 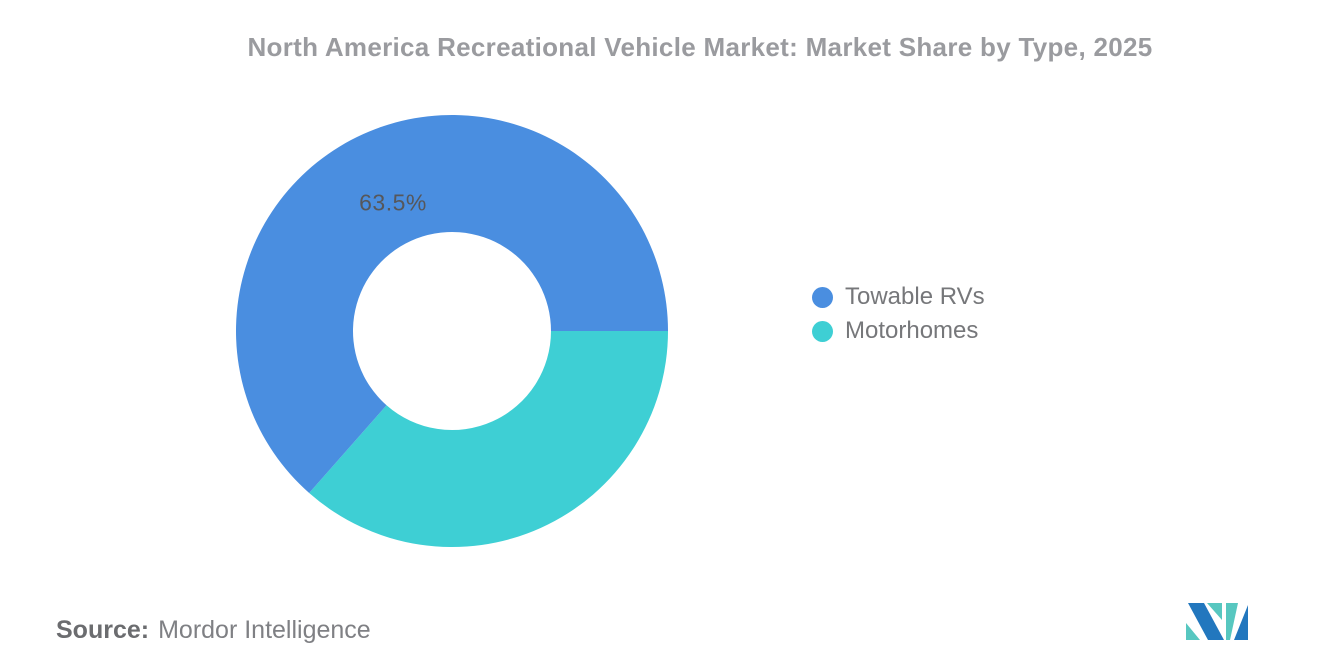 What do you see at coordinates (393, 202) in the screenshot?
I see `slice-data-label-towable-rvs: 63.5%` at bounding box center [393, 202].